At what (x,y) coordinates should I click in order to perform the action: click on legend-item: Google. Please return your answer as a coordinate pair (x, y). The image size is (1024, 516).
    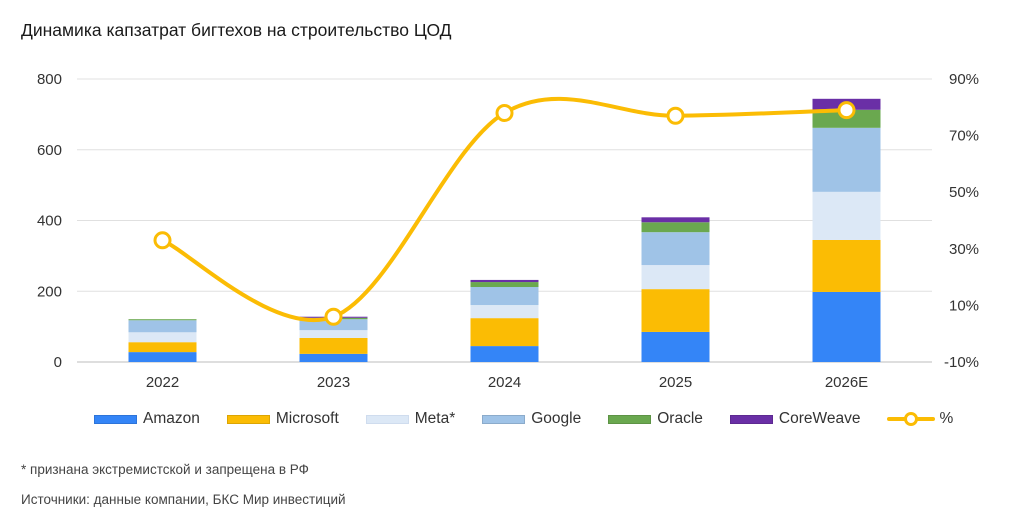
    Looking at the image, I should click on (531, 419).